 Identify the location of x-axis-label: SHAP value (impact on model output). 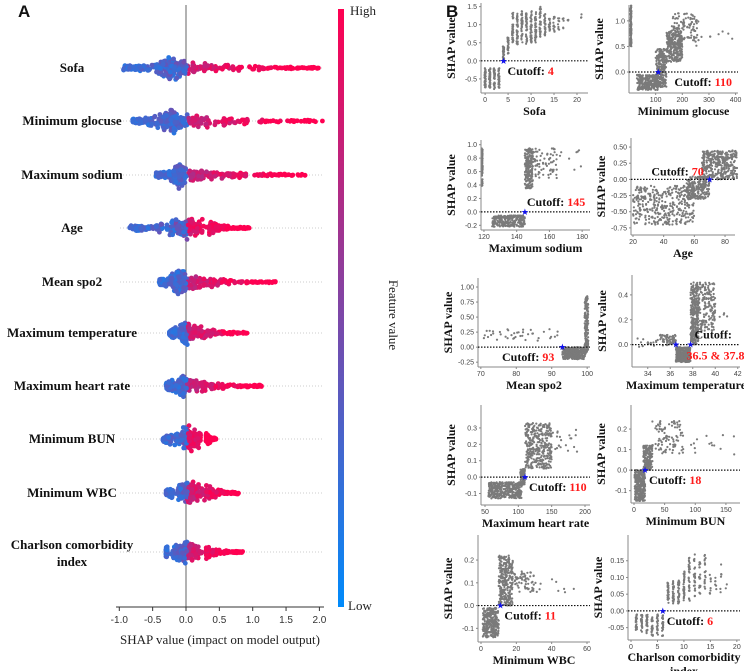
(220, 639).